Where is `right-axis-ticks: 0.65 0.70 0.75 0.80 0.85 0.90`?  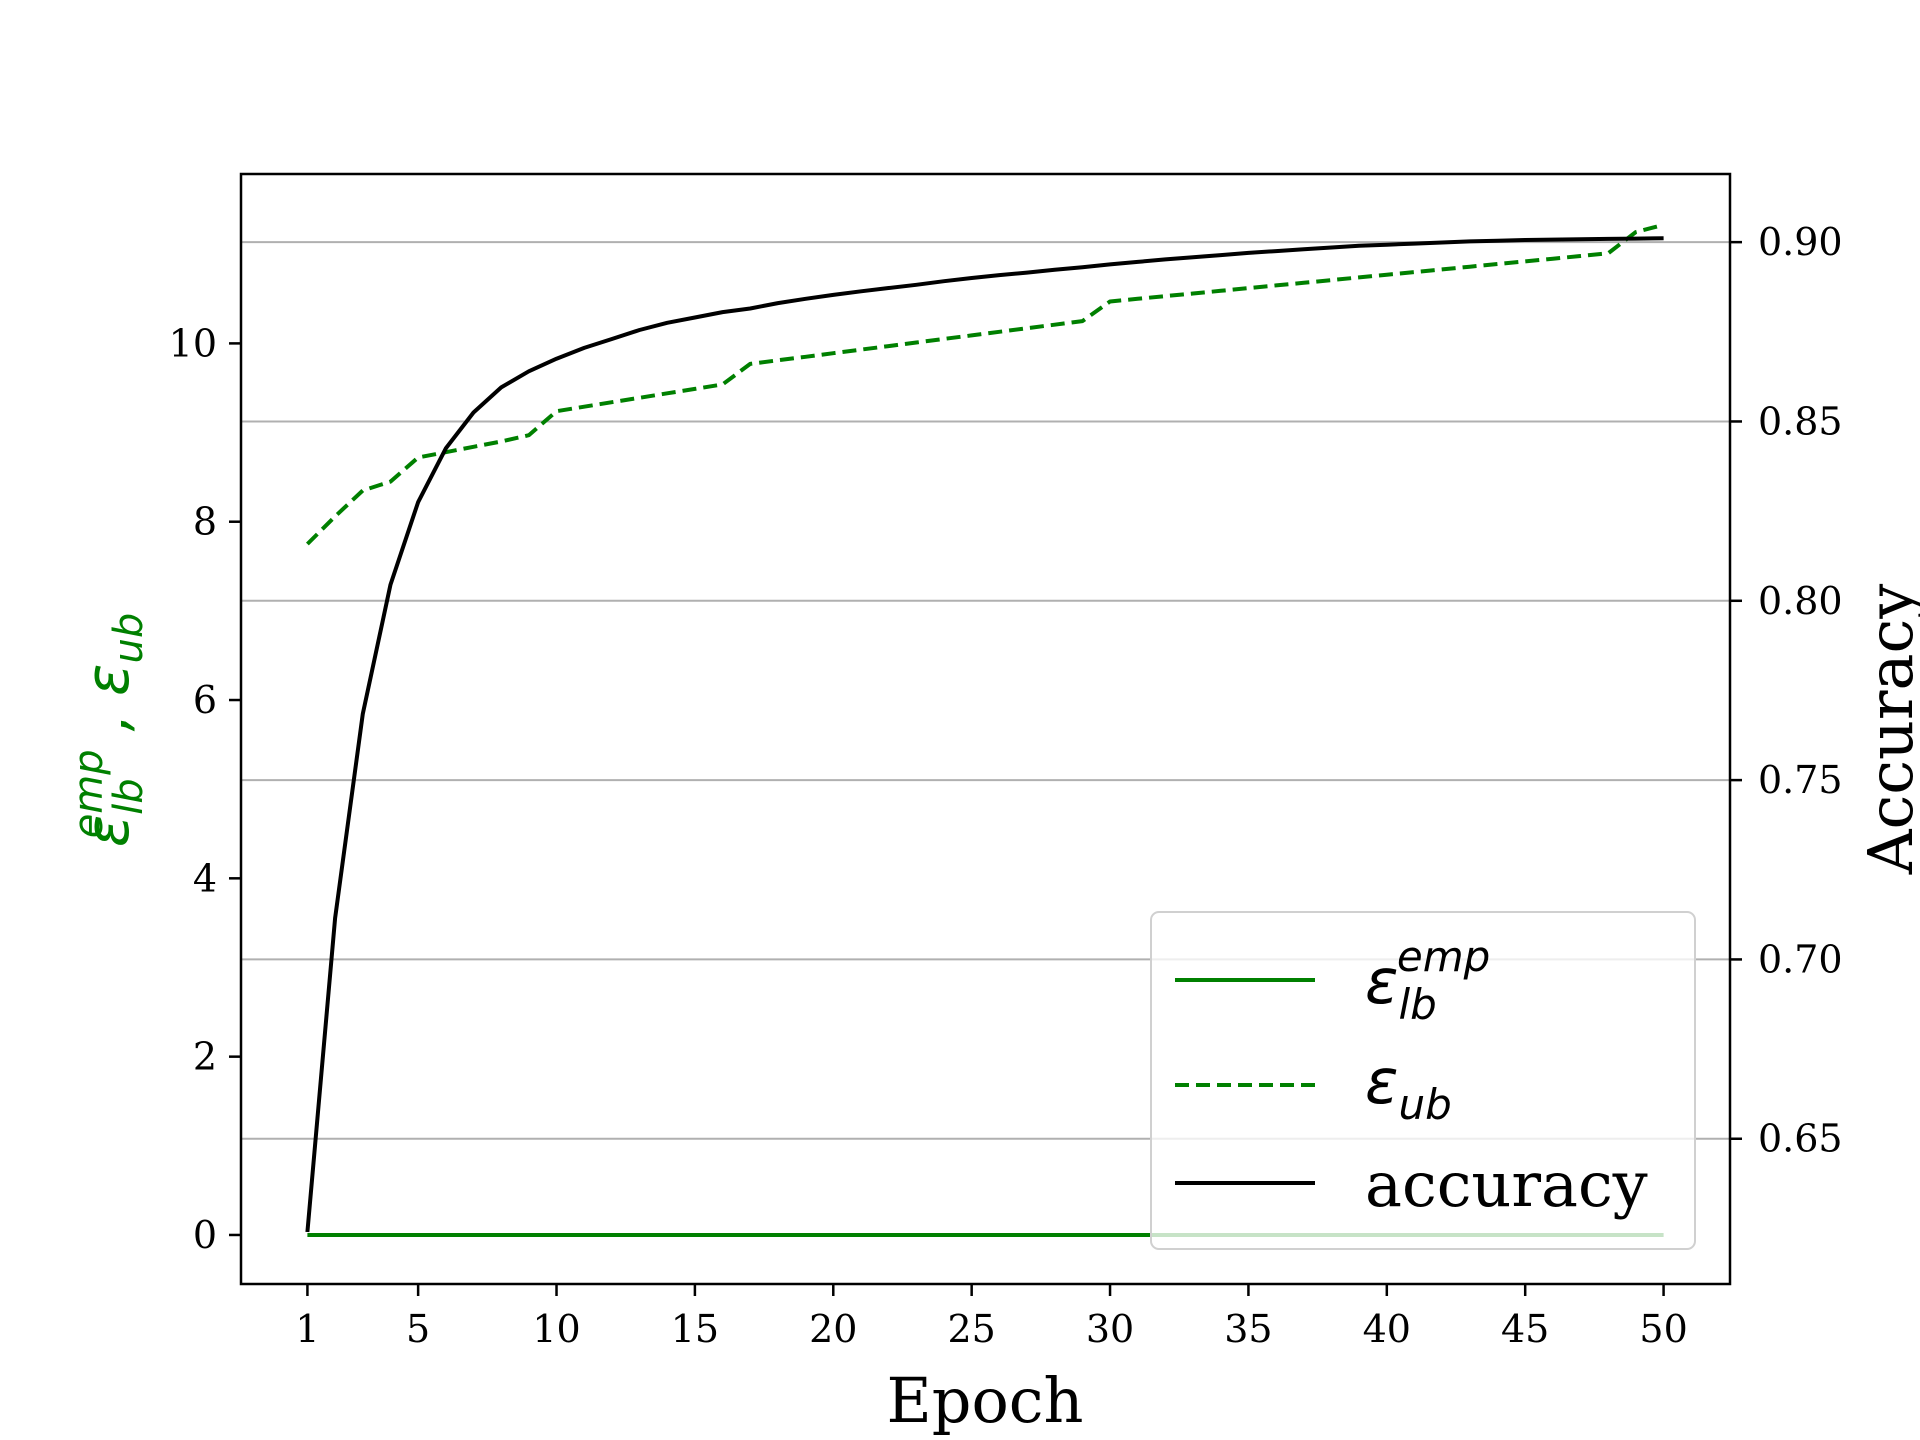
right-axis-ticks: 0.65 0.70 0.75 0.80 0.85 0.90 is located at coordinates (1786, 690).